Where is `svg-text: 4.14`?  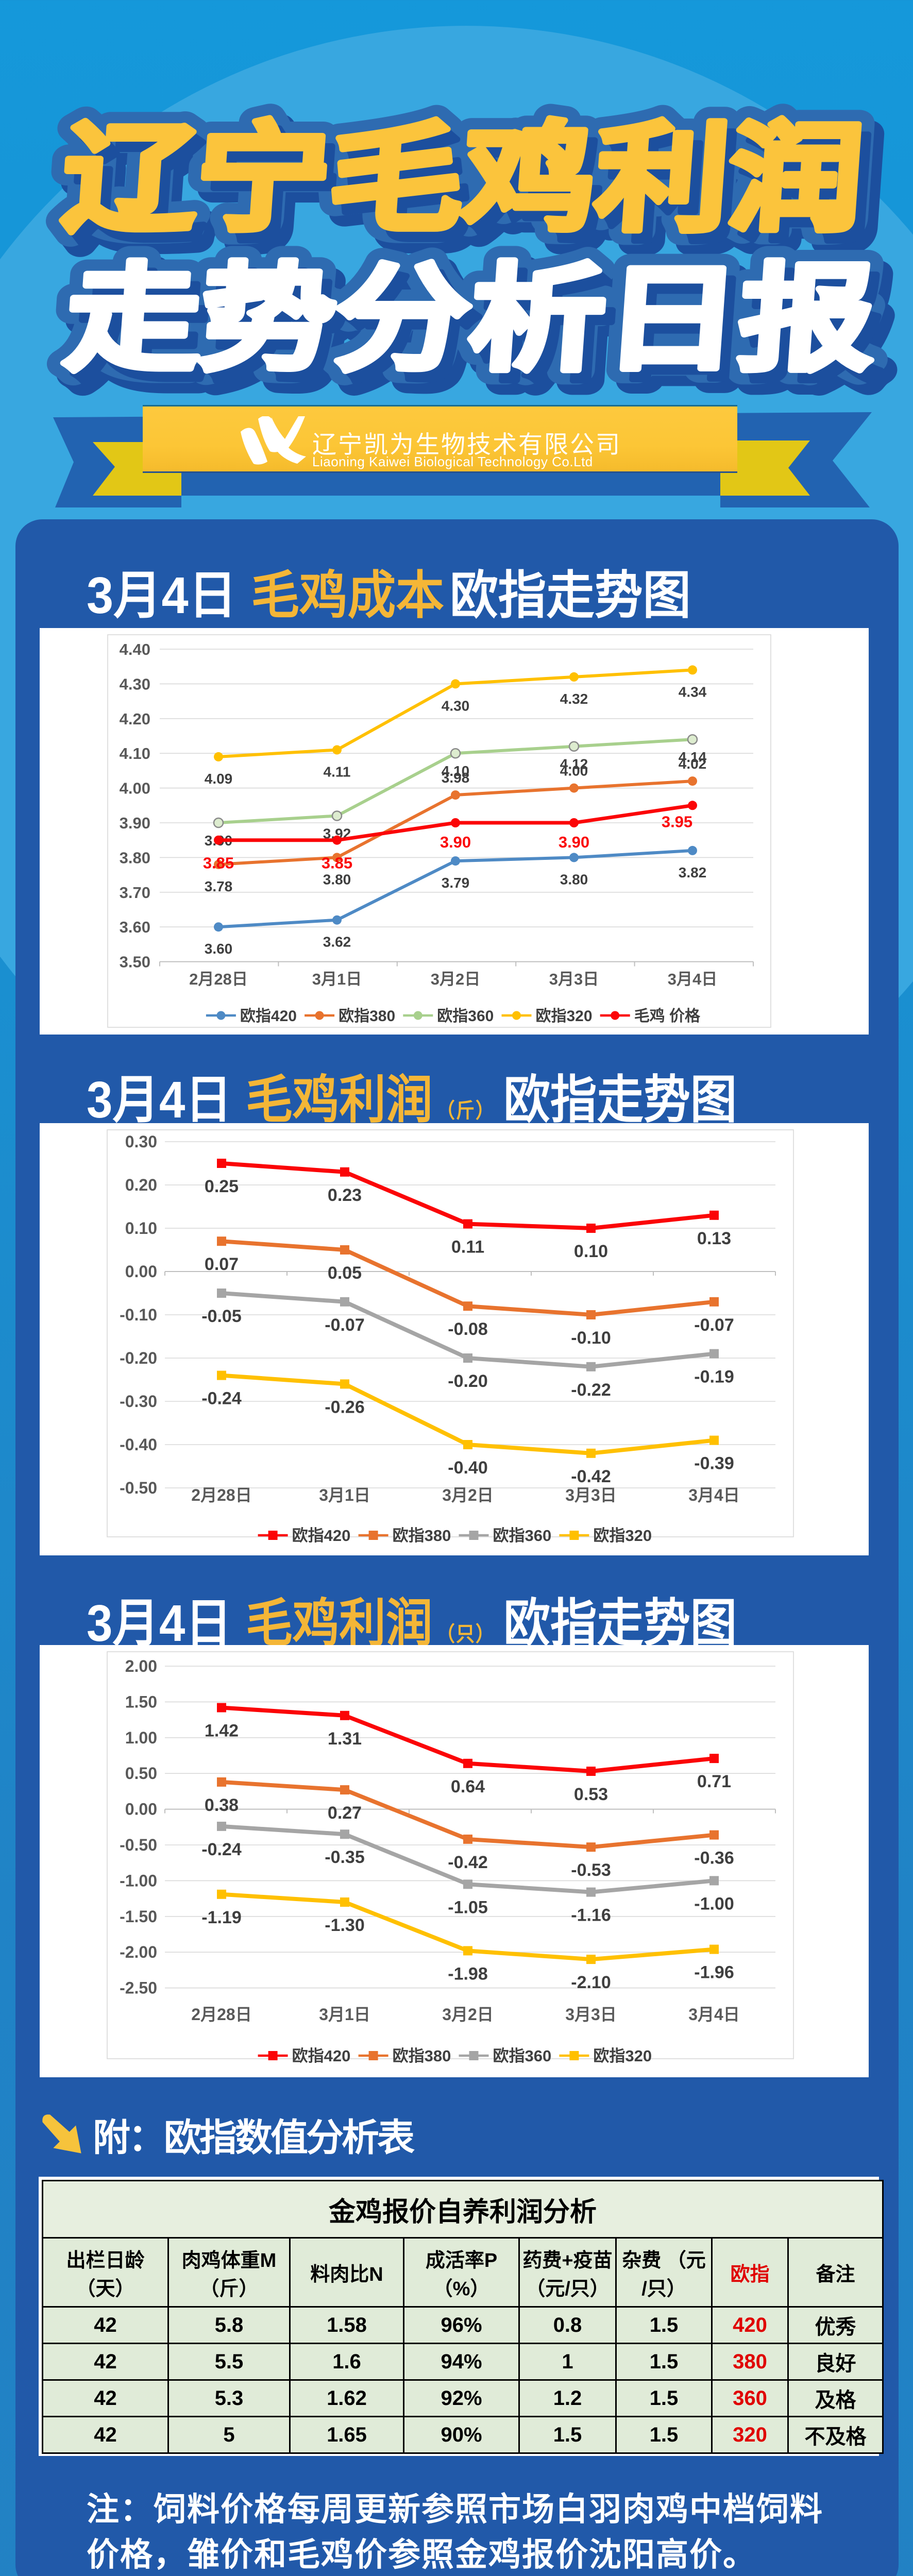
svg-text: 4.14 is located at coordinates (693, 757).